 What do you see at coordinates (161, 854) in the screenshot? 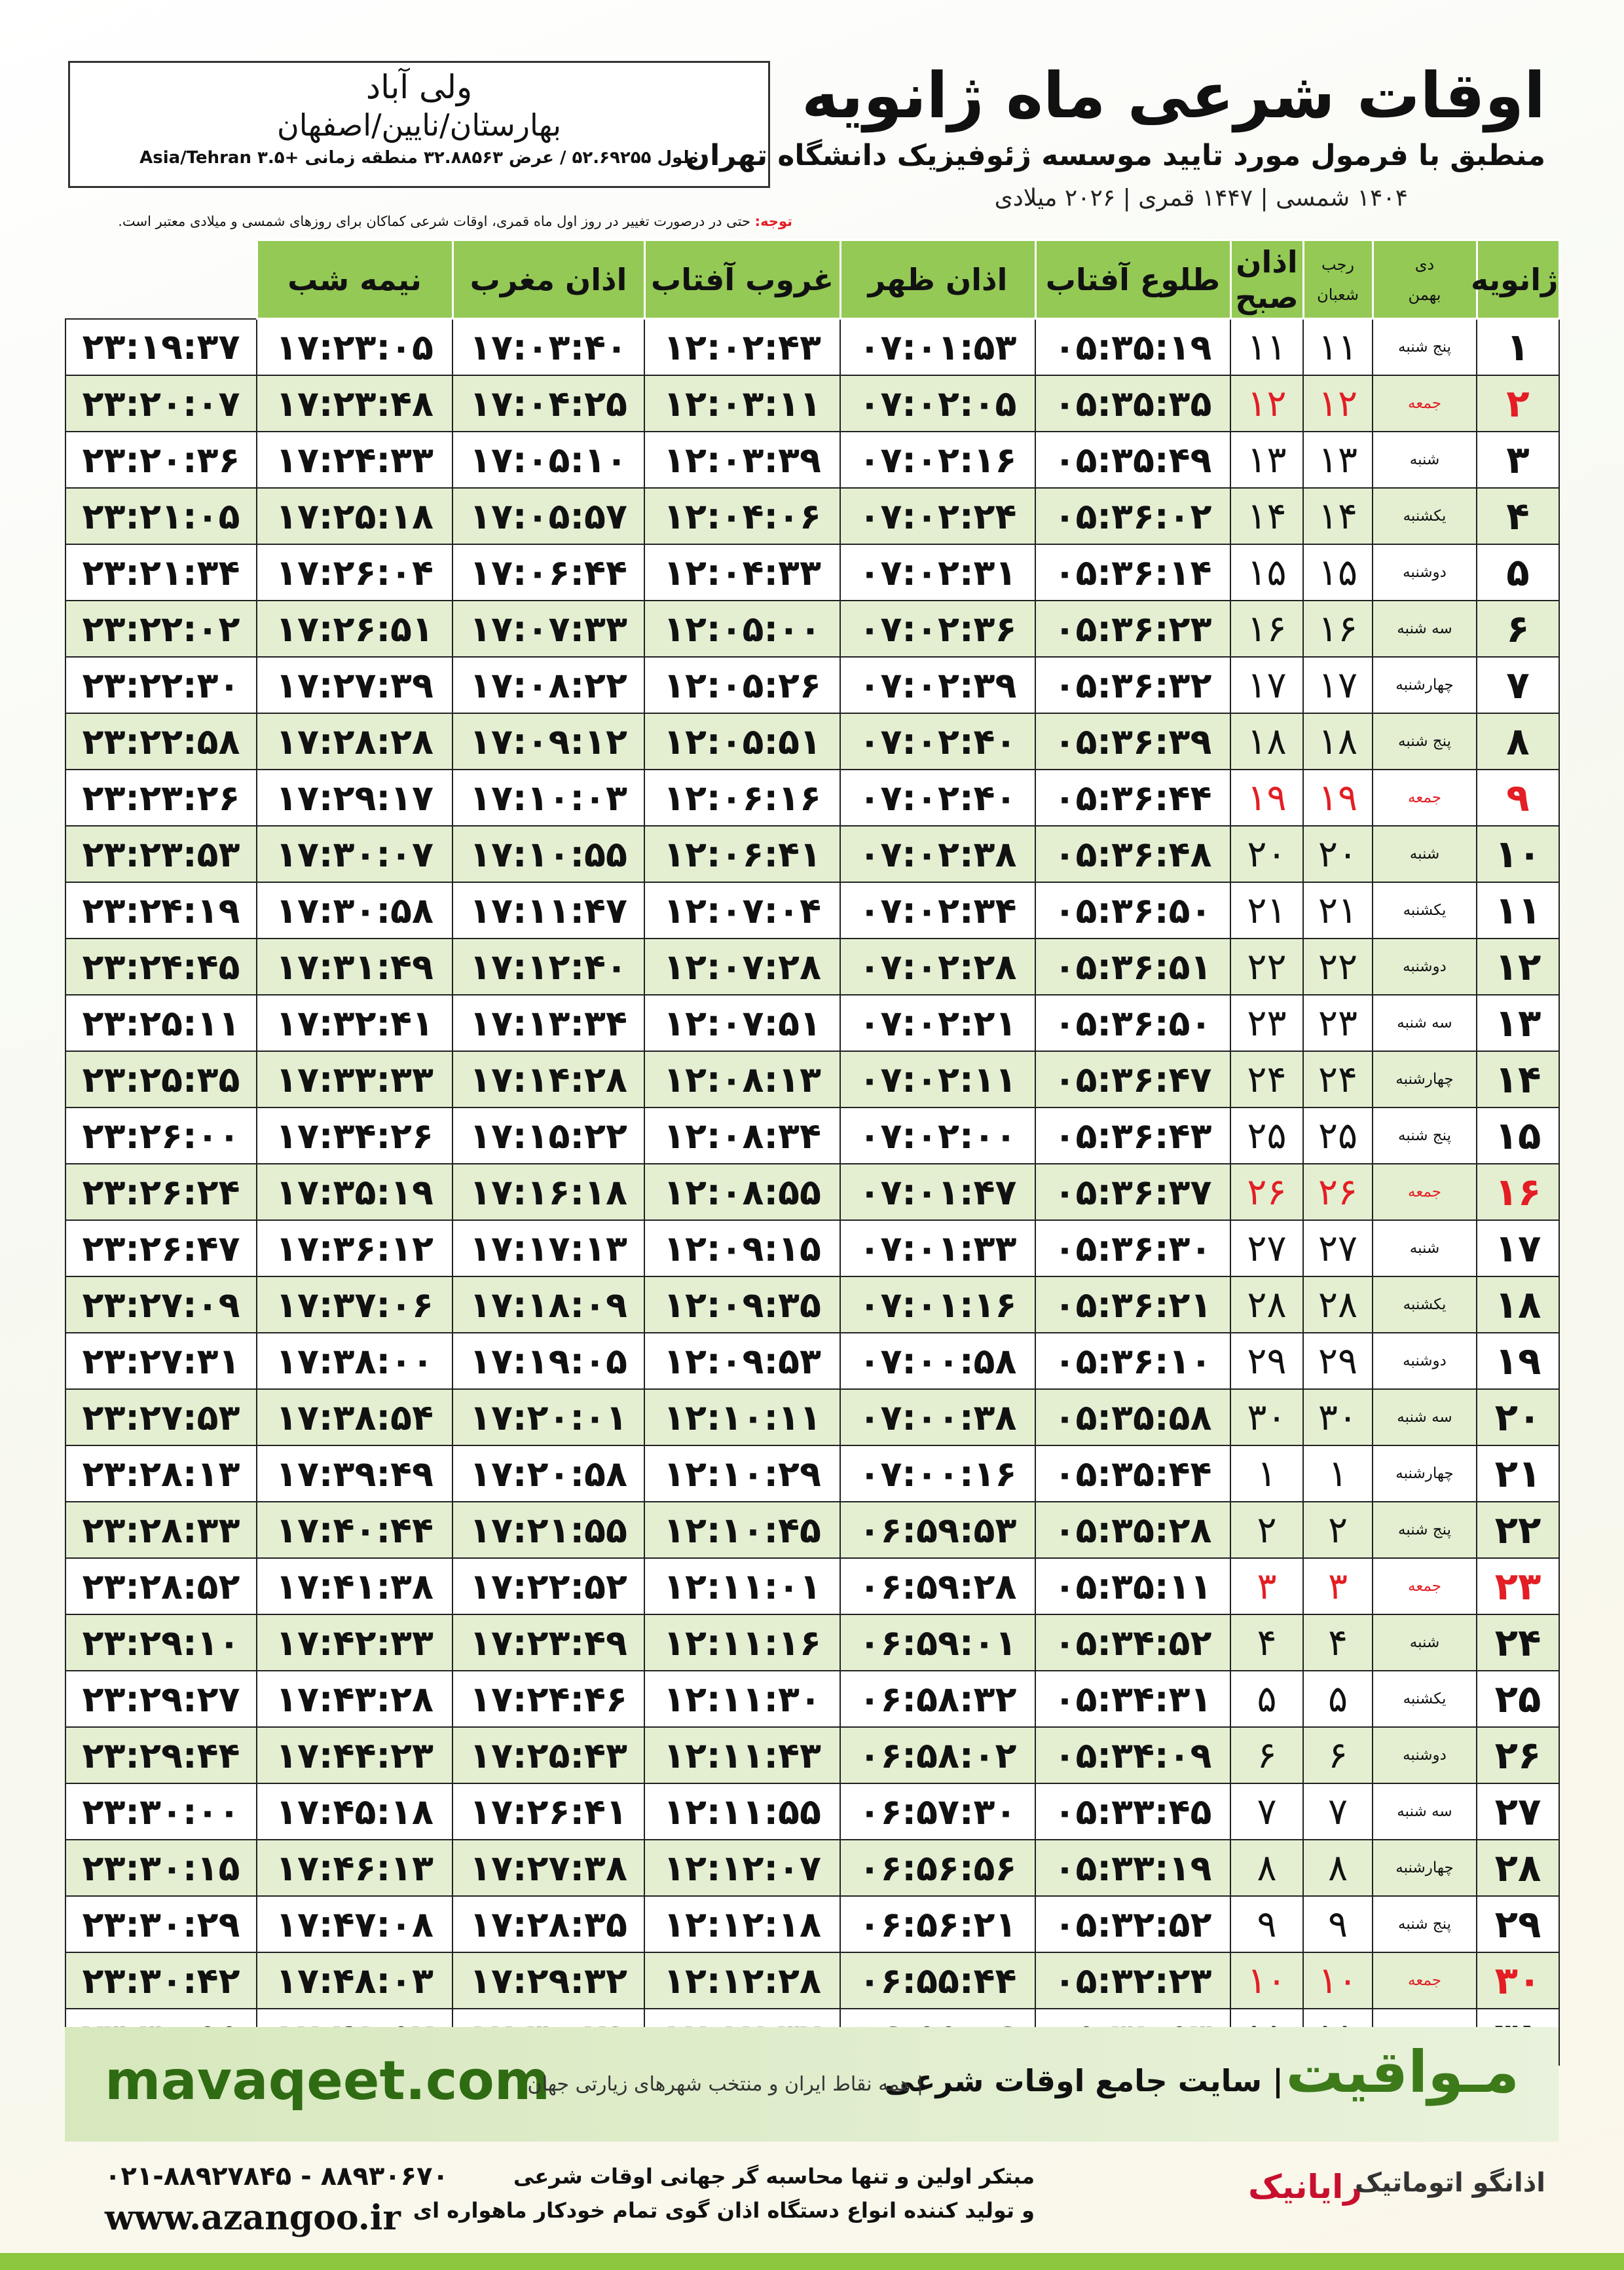
I see `table-cell: ۲۳:۲۳:۵۳` at bounding box center [161, 854].